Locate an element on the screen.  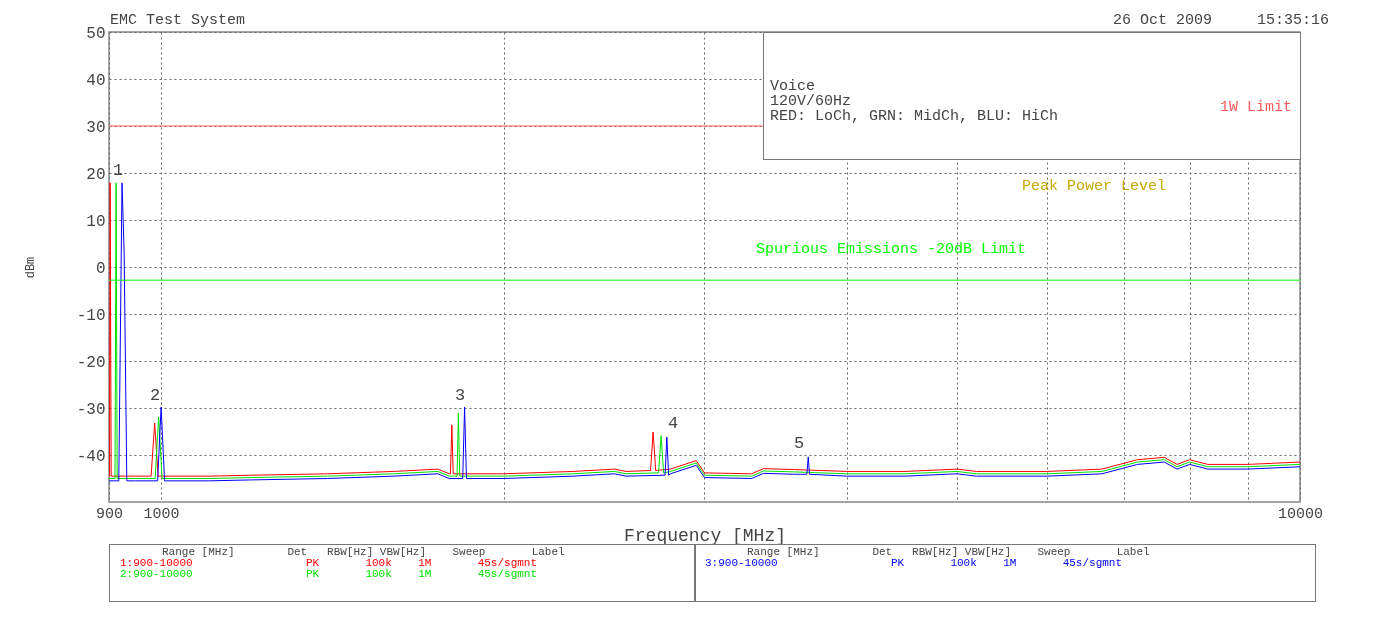
x-tick-label: 1000 is located at coordinates (161, 514).